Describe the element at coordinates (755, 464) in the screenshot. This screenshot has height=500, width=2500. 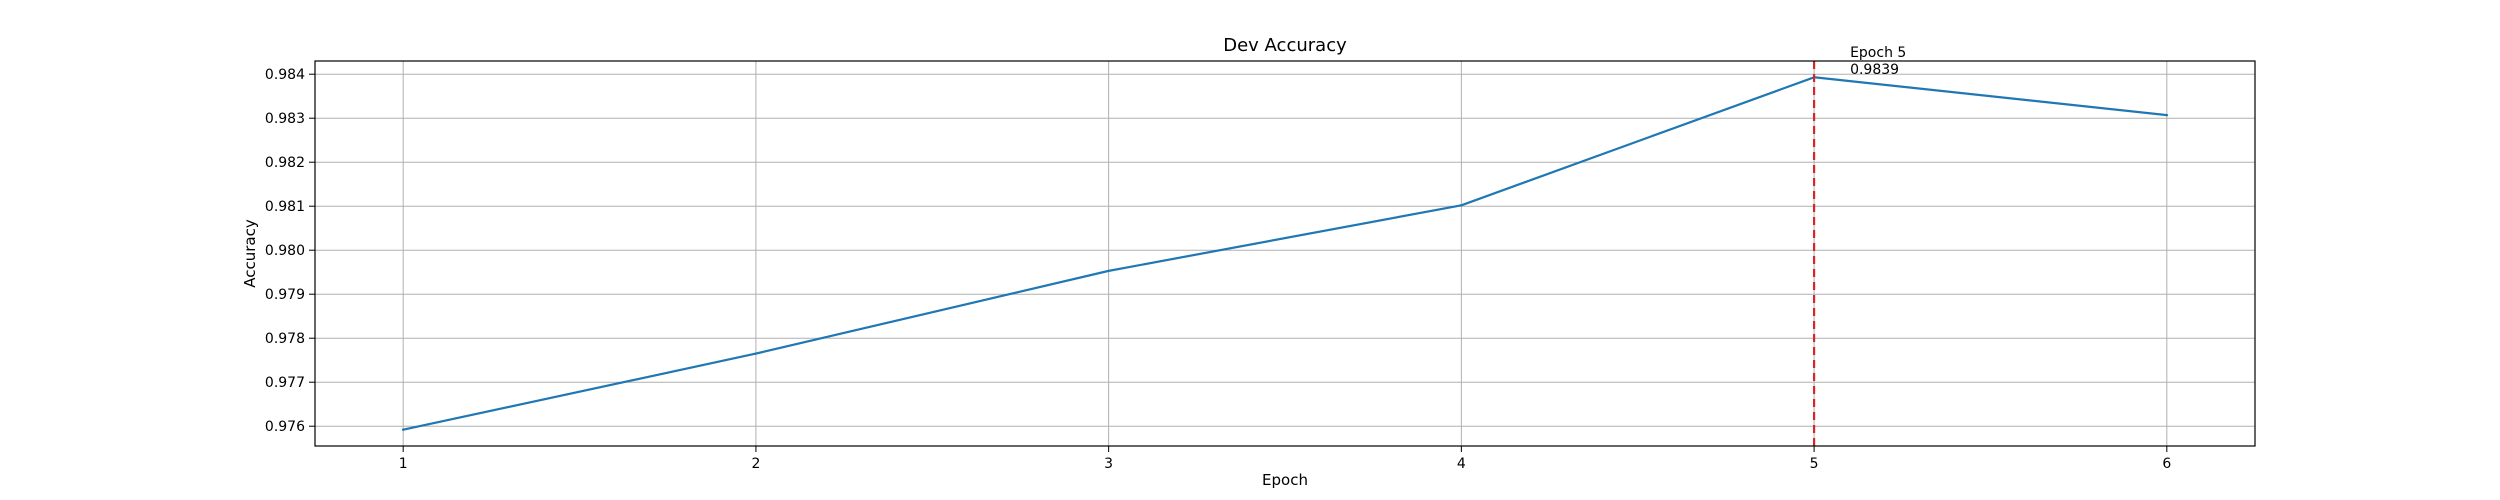
I see `x-tick-label: 2` at that location.